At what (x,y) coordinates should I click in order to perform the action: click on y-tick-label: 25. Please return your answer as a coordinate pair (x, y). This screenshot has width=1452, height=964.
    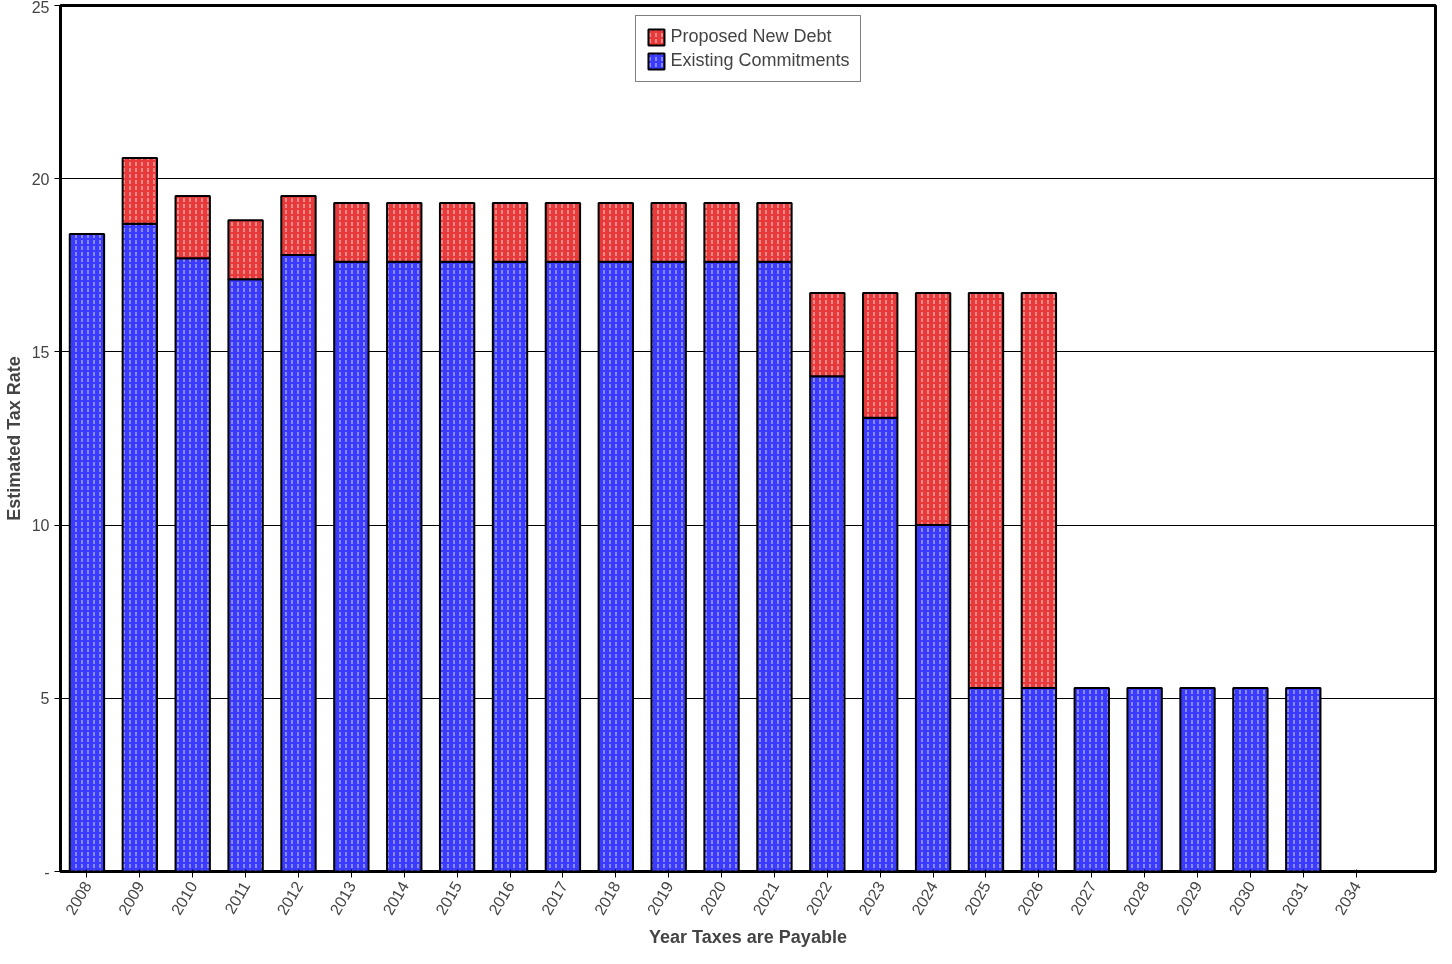
    Looking at the image, I should click on (40, 8).